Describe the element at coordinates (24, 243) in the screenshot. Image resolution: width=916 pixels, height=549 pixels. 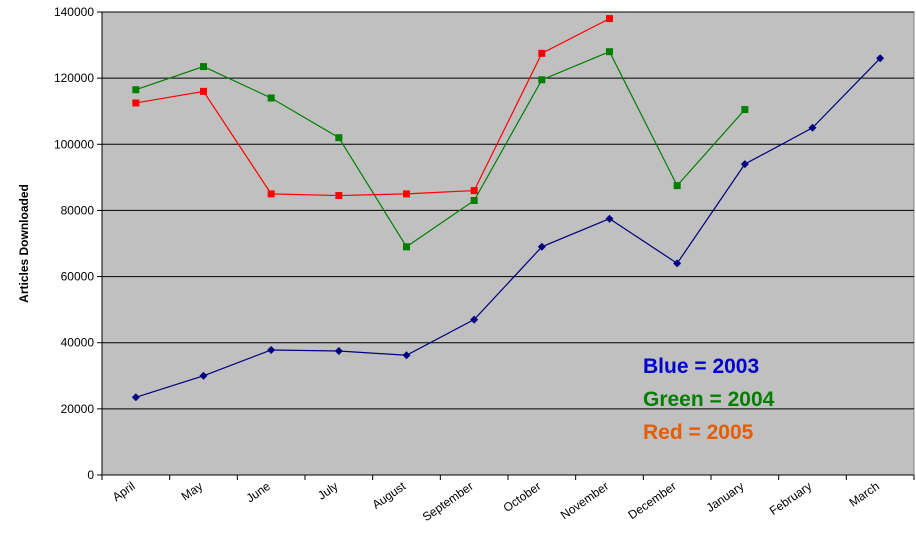
I see `y-axis-label: Articles Downloaded` at that location.